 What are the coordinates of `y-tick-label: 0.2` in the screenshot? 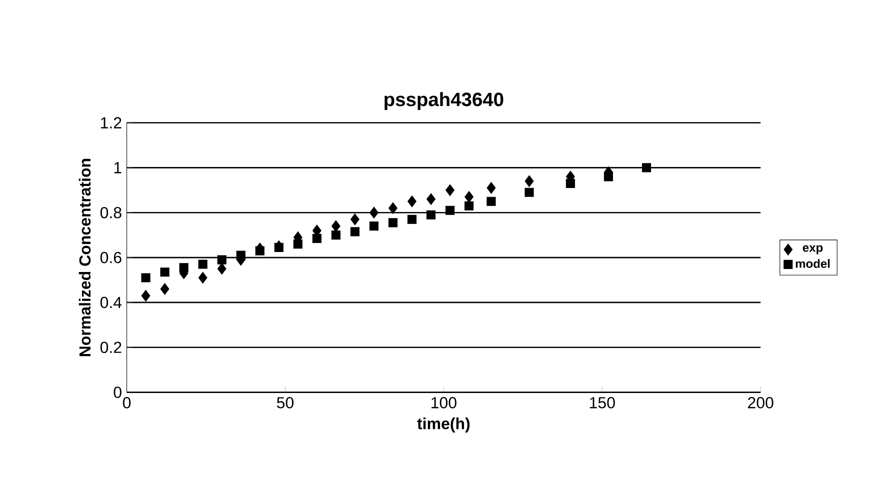 It's located at (111, 348).